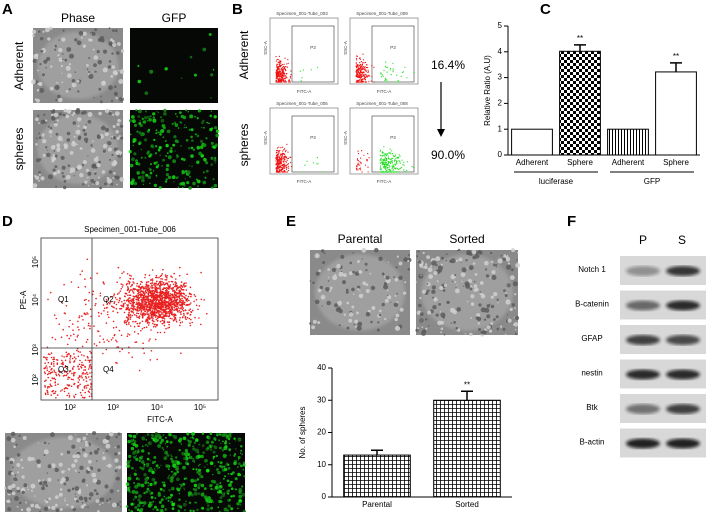 The height and width of the screenshot is (512, 710). Describe the element at coordinates (500, 103) in the screenshot. I see `y-tick-label: 2` at that location.